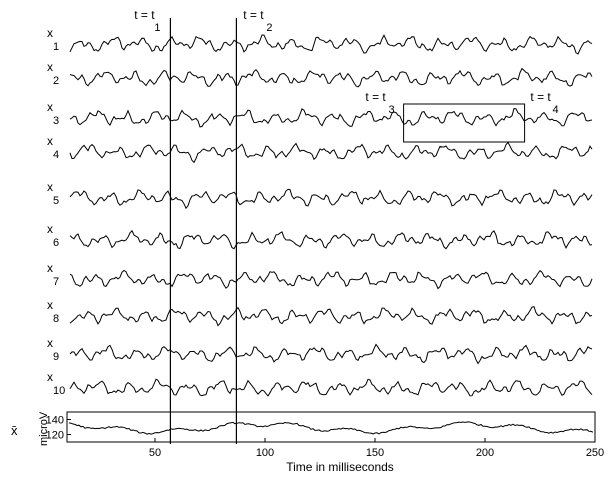 The image size is (613, 481). What do you see at coordinates (59, 391) in the screenshot?
I see `channel-sub-10: 10` at bounding box center [59, 391].